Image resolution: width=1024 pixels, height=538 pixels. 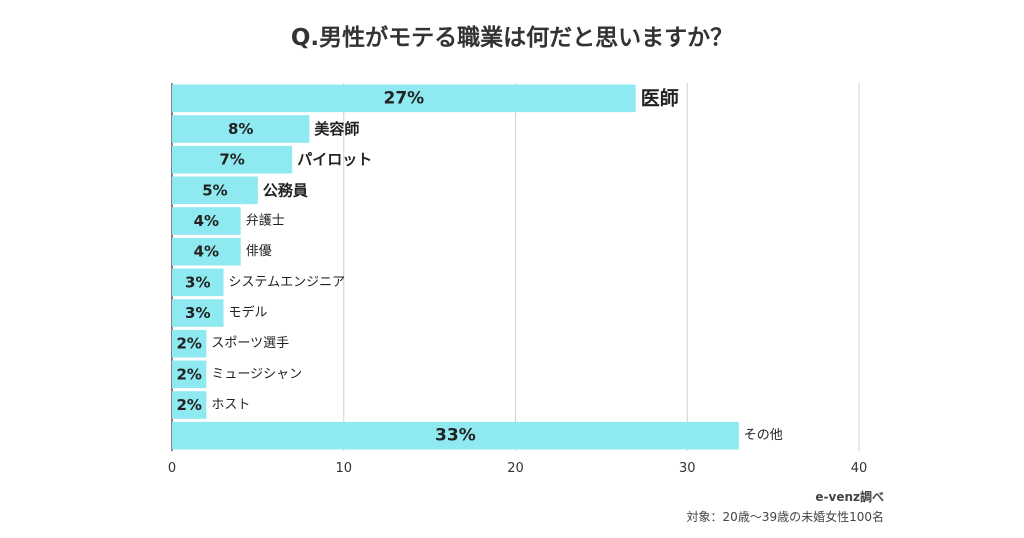 What do you see at coordinates (763, 435) in the screenshot?
I see `category-label: その他` at bounding box center [763, 435].